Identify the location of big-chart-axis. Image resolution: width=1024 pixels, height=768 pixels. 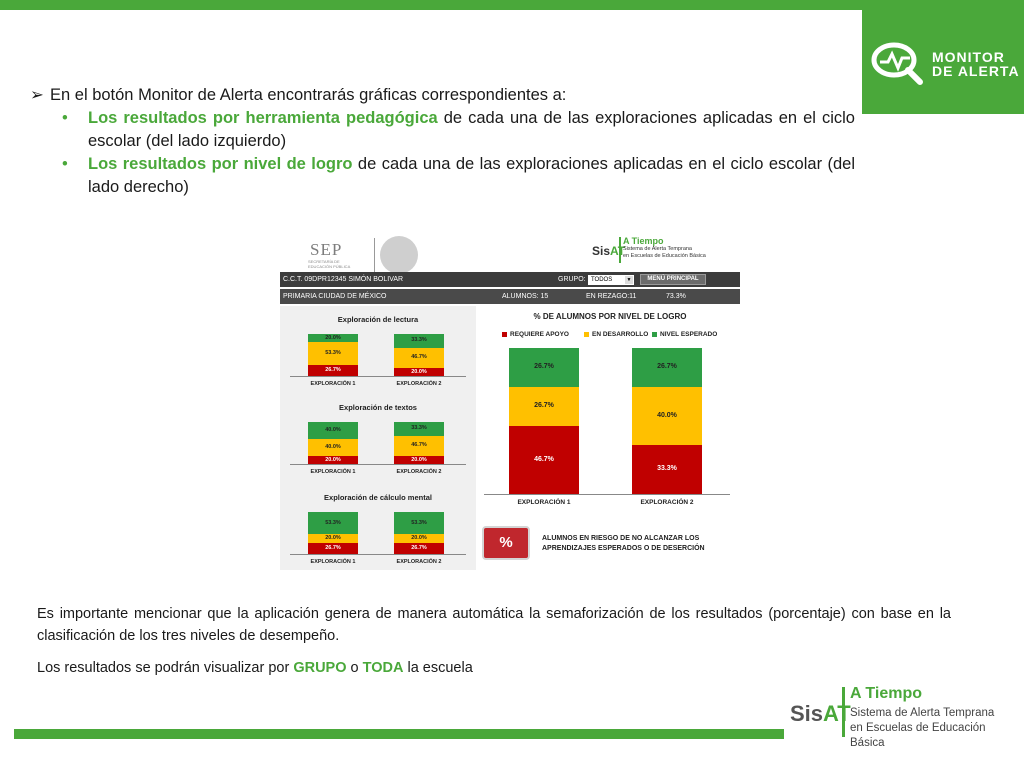
(607, 494).